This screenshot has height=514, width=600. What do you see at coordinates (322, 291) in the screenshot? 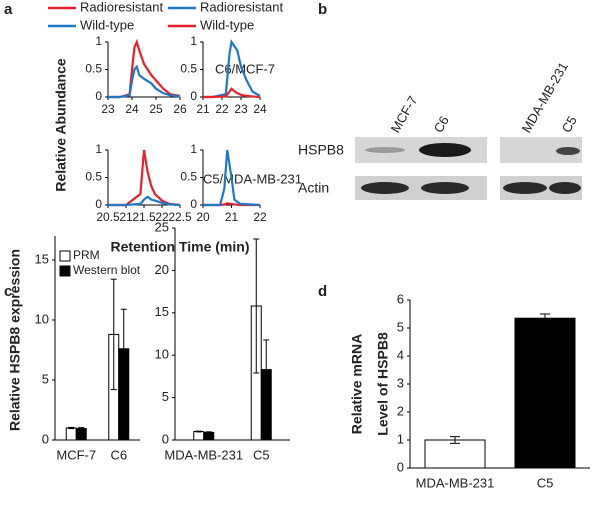
I see `panel-label: d` at bounding box center [322, 291].